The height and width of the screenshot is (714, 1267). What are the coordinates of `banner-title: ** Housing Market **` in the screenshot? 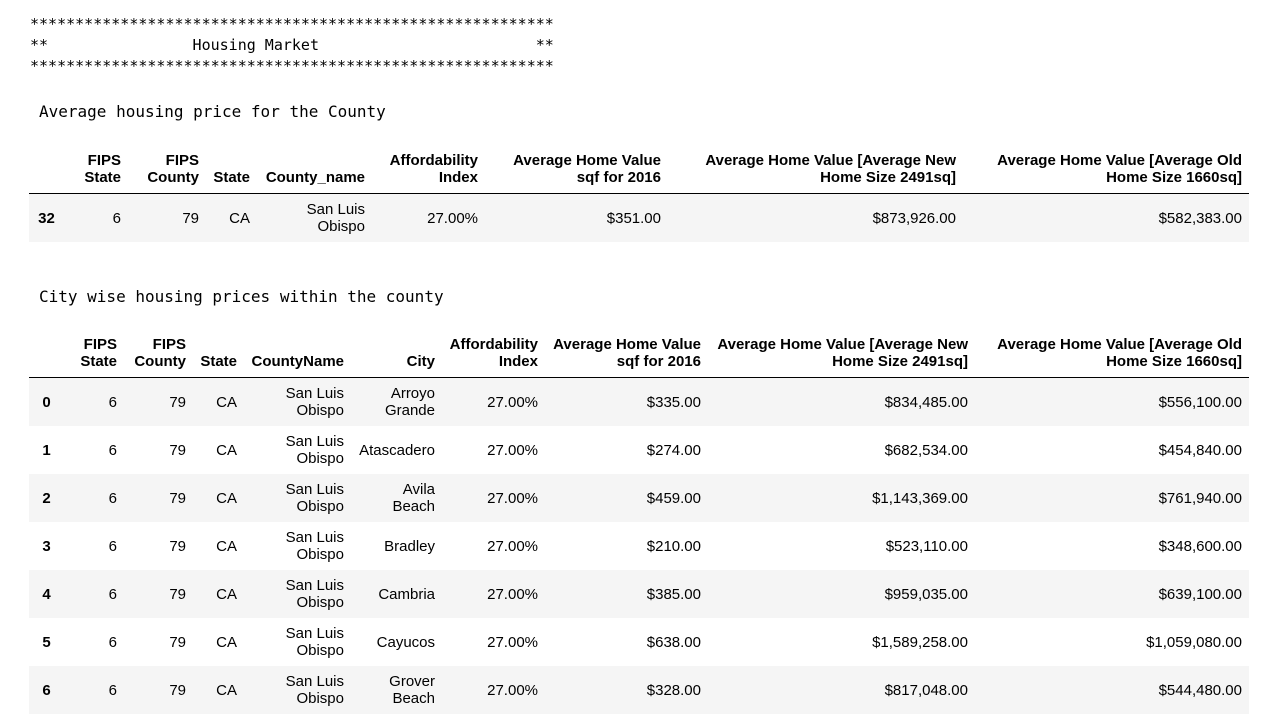 It's located at (292, 45).